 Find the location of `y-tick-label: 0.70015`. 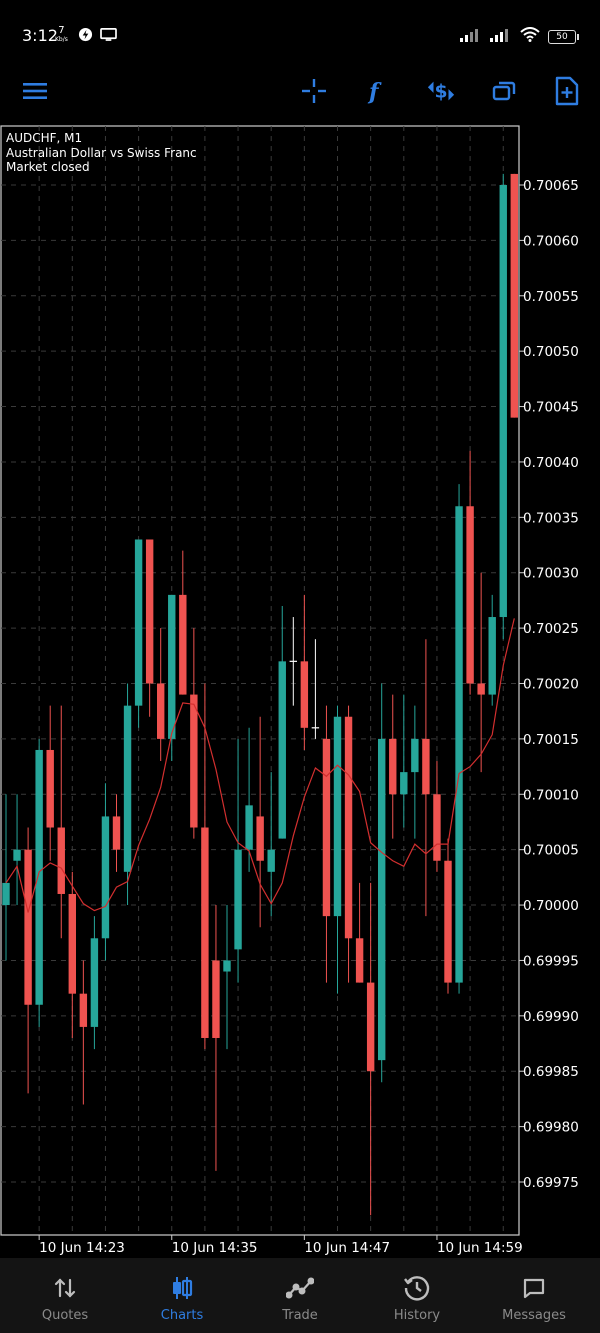

y-tick-label: 0.70015 is located at coordinates (551, 740).